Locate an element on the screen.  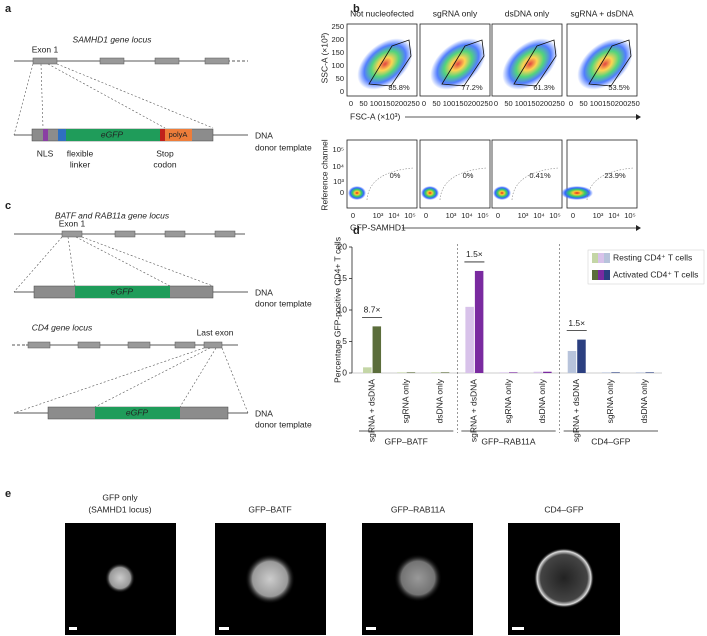
axis-label: GFP-SAMHD1 is located at coordinates (378, 227).